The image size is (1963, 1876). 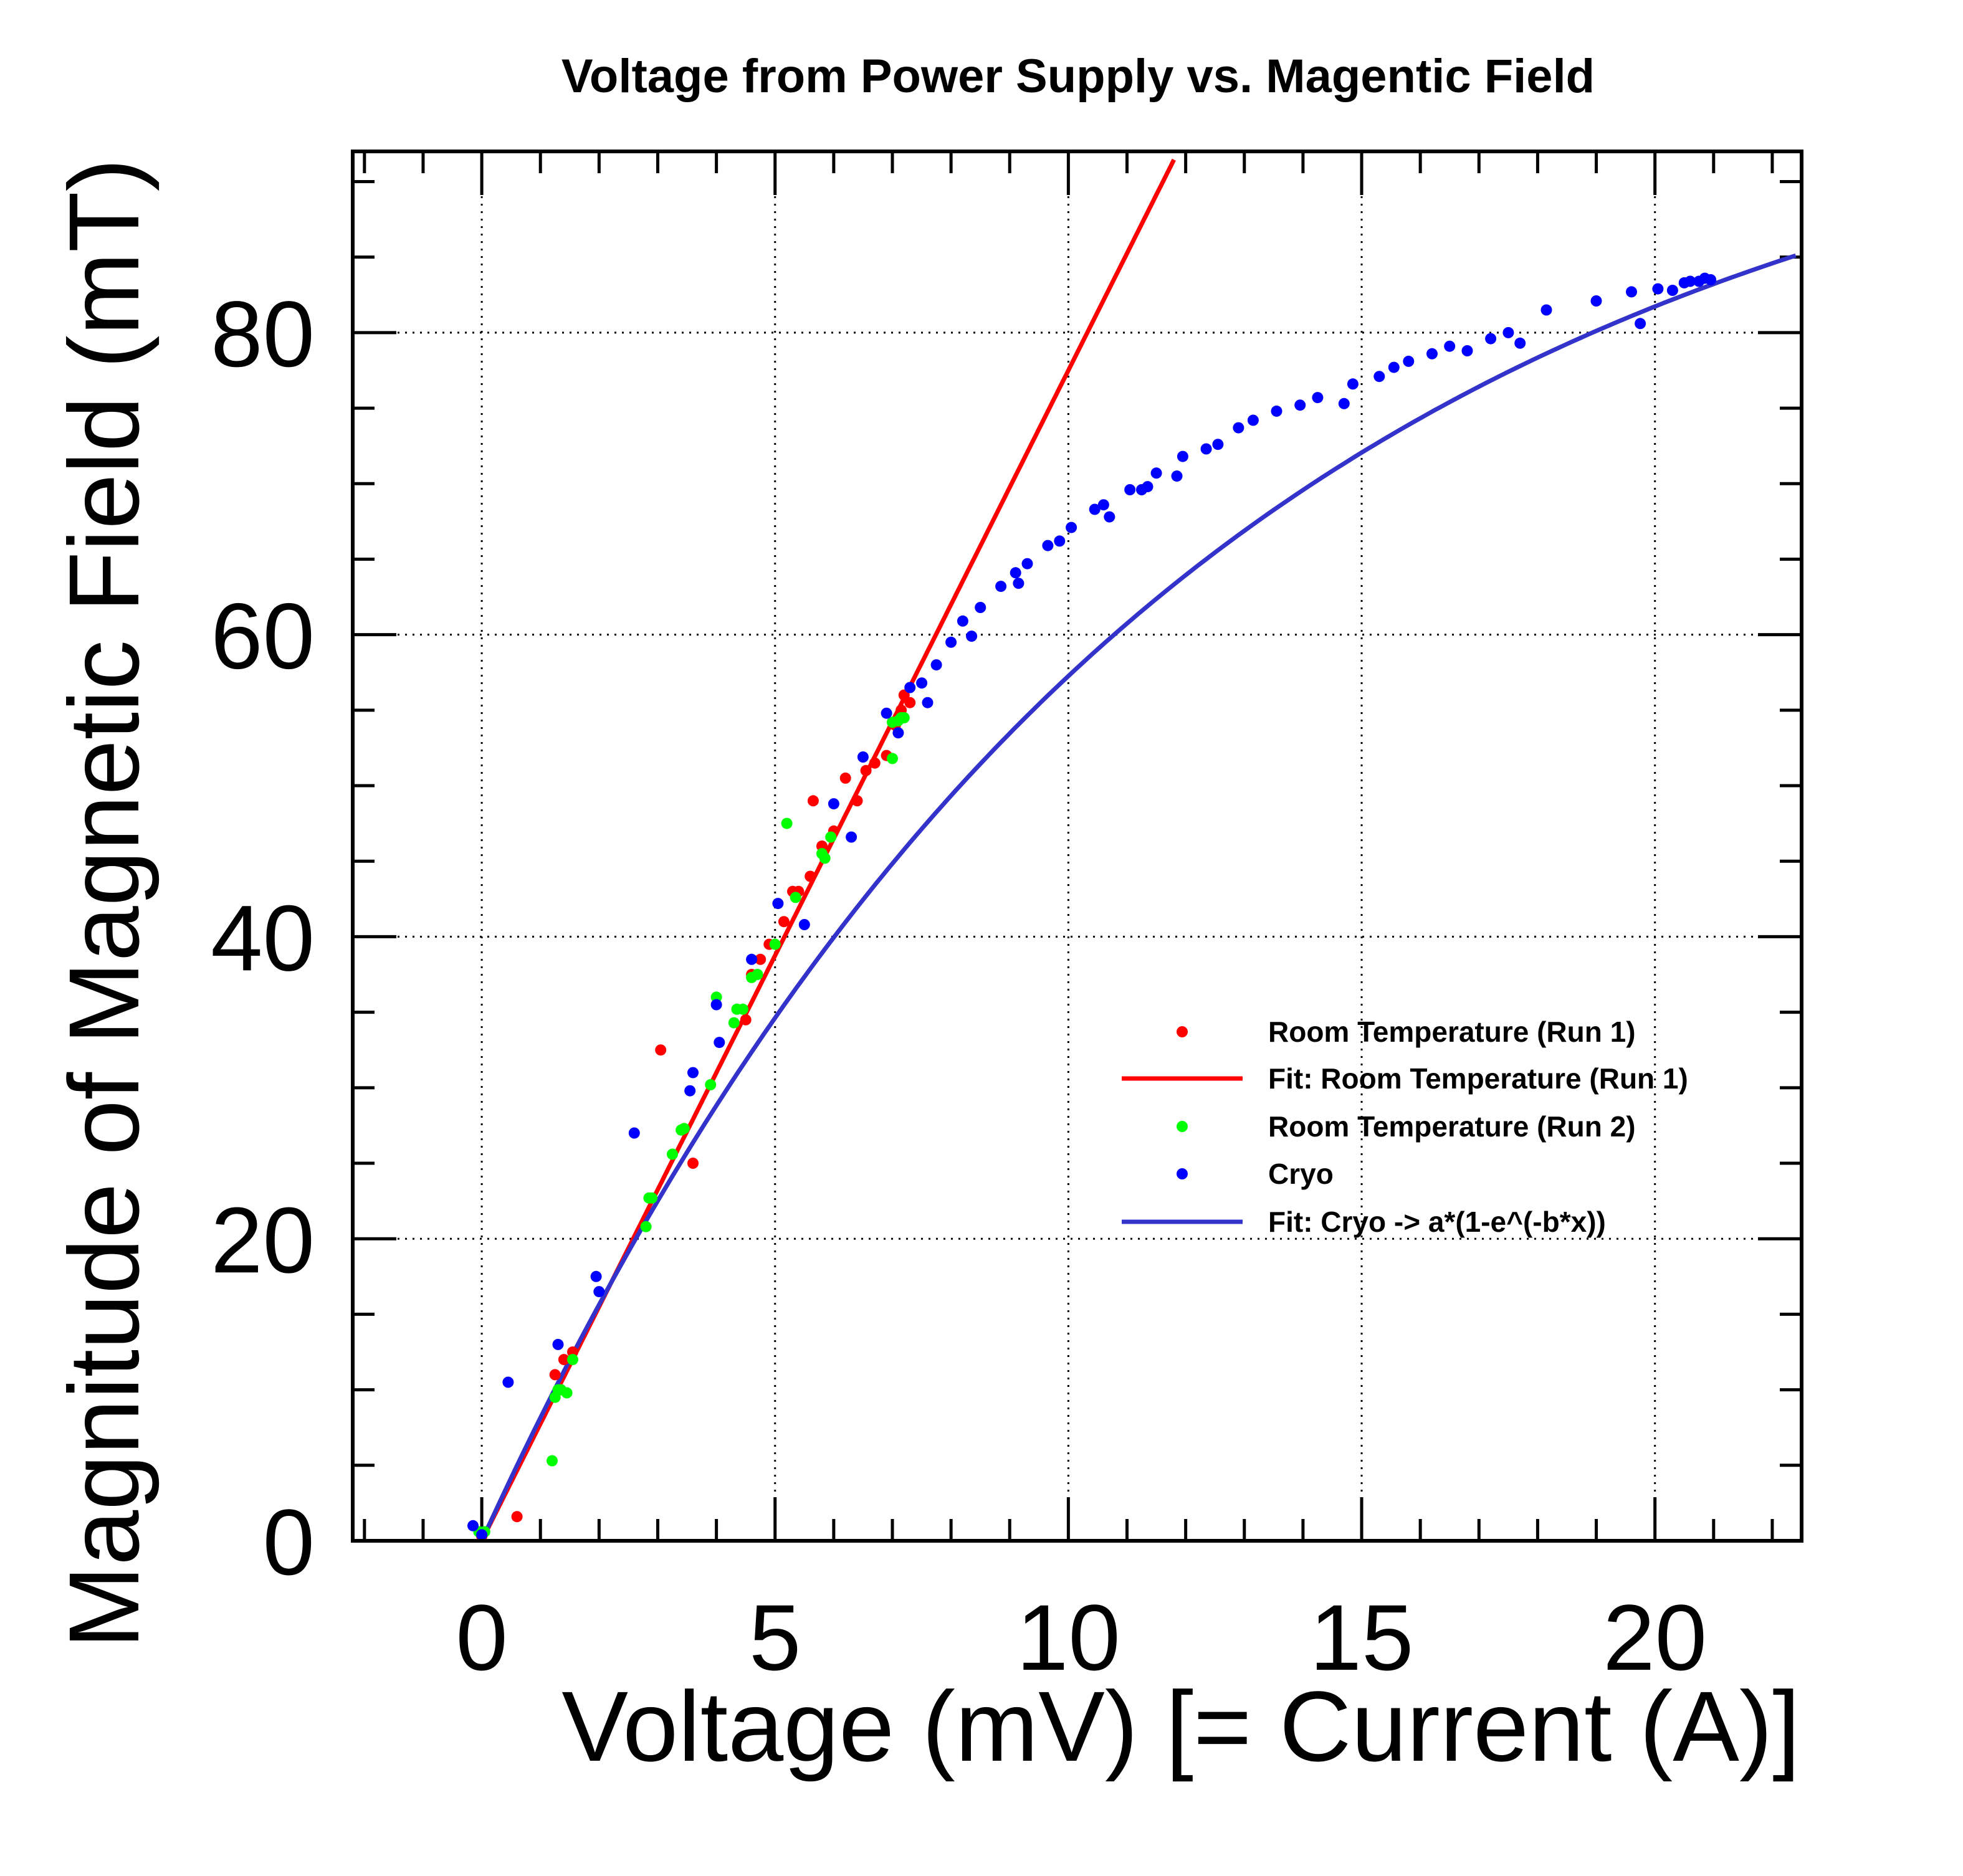 What do you see at coordinates (1362, 1637) in the screenshot?
I see `x-tick-label: 15` at bounding box center [1362, 1637].